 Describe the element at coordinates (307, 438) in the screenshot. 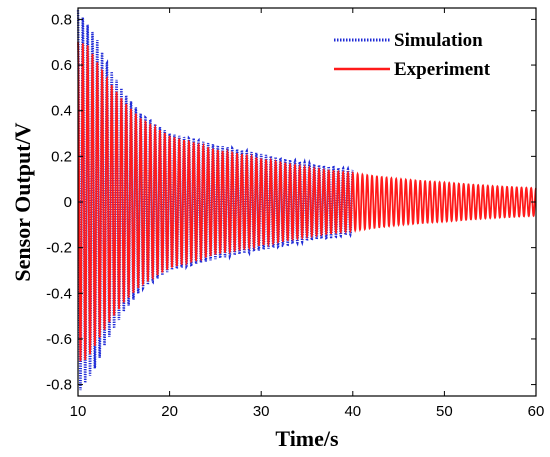

I see `x-axis-title: Time/s` at that location.